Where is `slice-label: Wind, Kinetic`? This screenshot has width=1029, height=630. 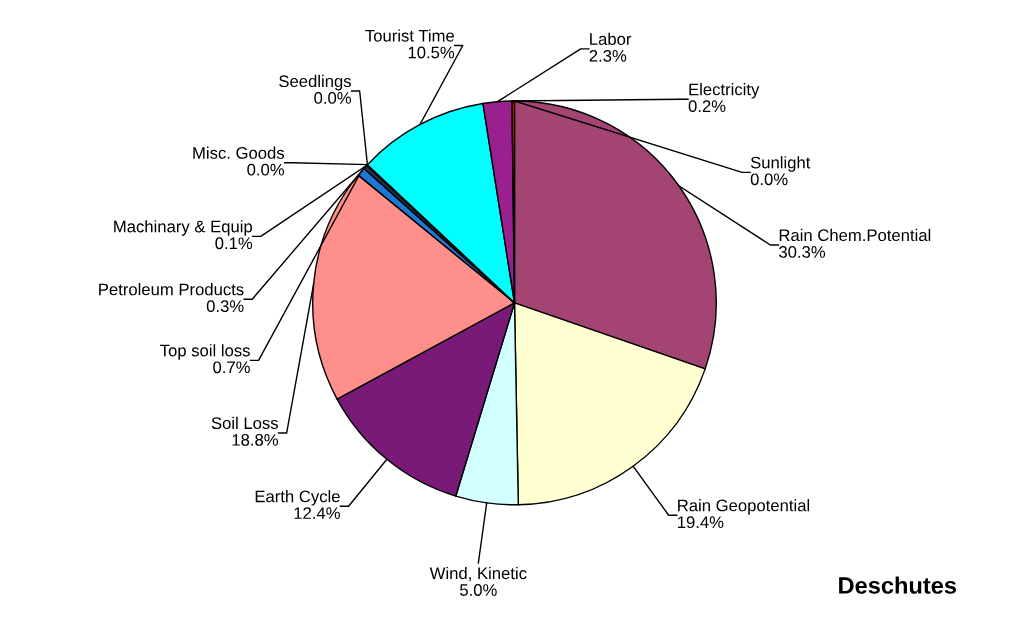
slice-label: Wind, Kinetic is located at coordinates (478, 574).